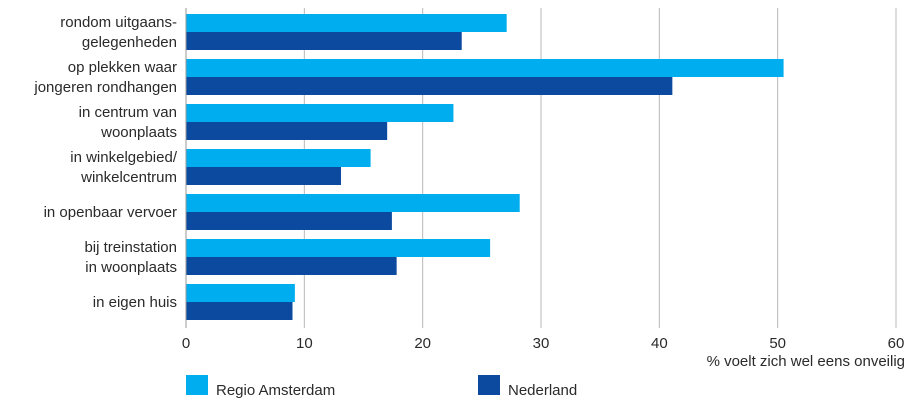 The height and width of the screenshot is (406, 909). What do you see at coordinates (186, 343) in the screenshot?
I see `x-tick-label: 0` at bounding box center [186, 343].